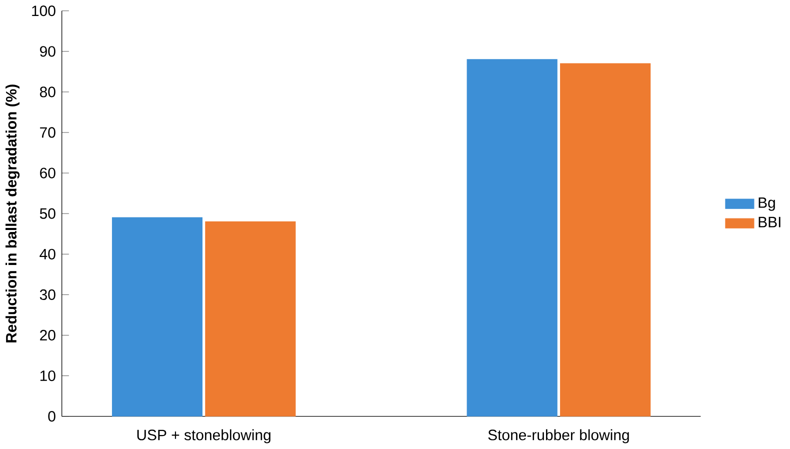  Describe the element at coordinates (48, 376) in the screenshot. I see `y-tick-label: 10` at that location.